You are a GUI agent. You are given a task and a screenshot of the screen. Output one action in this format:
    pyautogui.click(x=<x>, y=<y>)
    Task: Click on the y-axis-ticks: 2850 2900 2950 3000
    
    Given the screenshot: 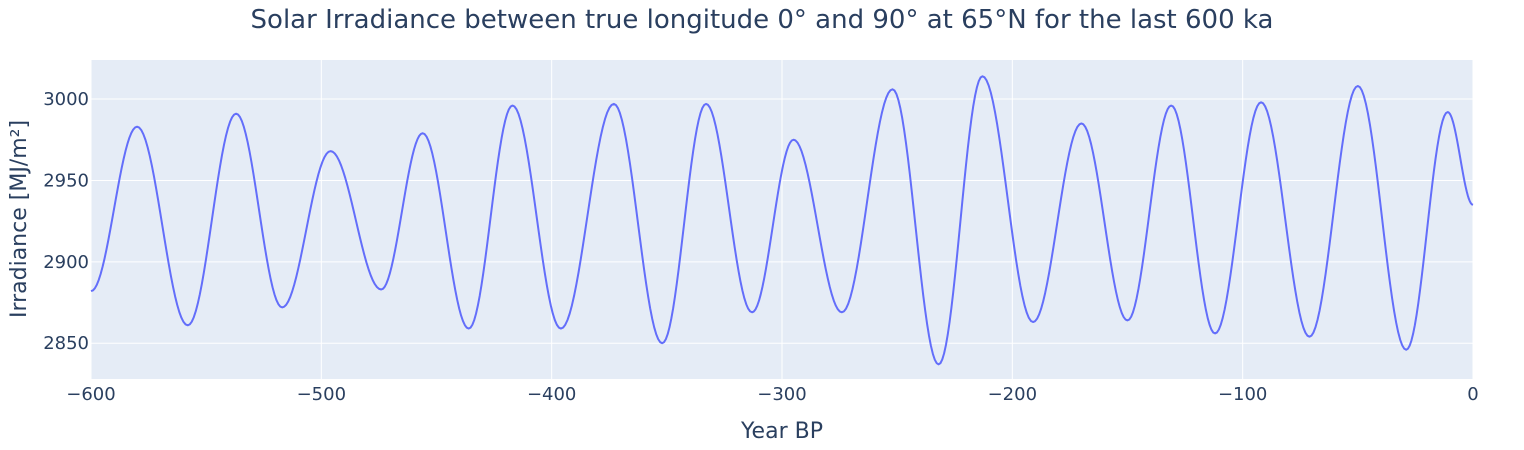 What is the action you would take?
    pyautogui.click(x=66, y=221)
    